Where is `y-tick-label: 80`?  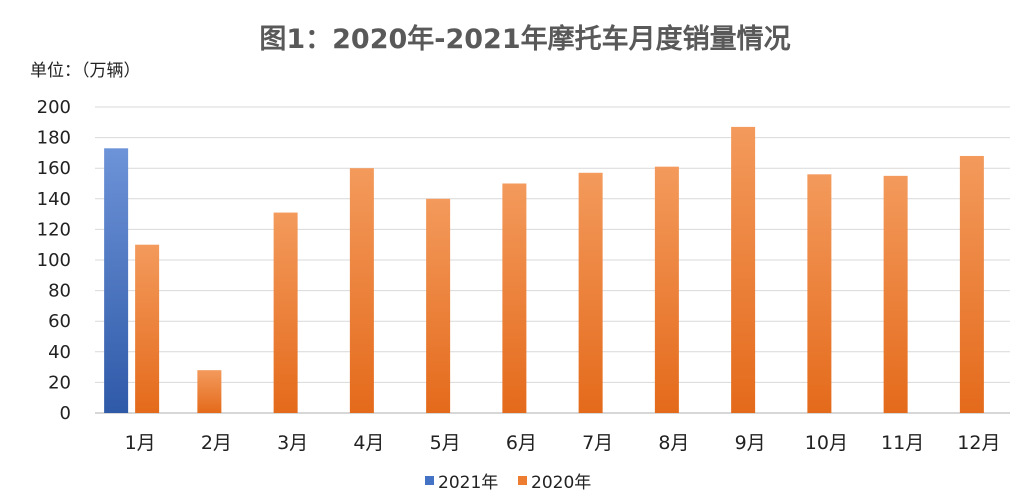 y-tick-label: 80 is located at coordinates (59, 291).